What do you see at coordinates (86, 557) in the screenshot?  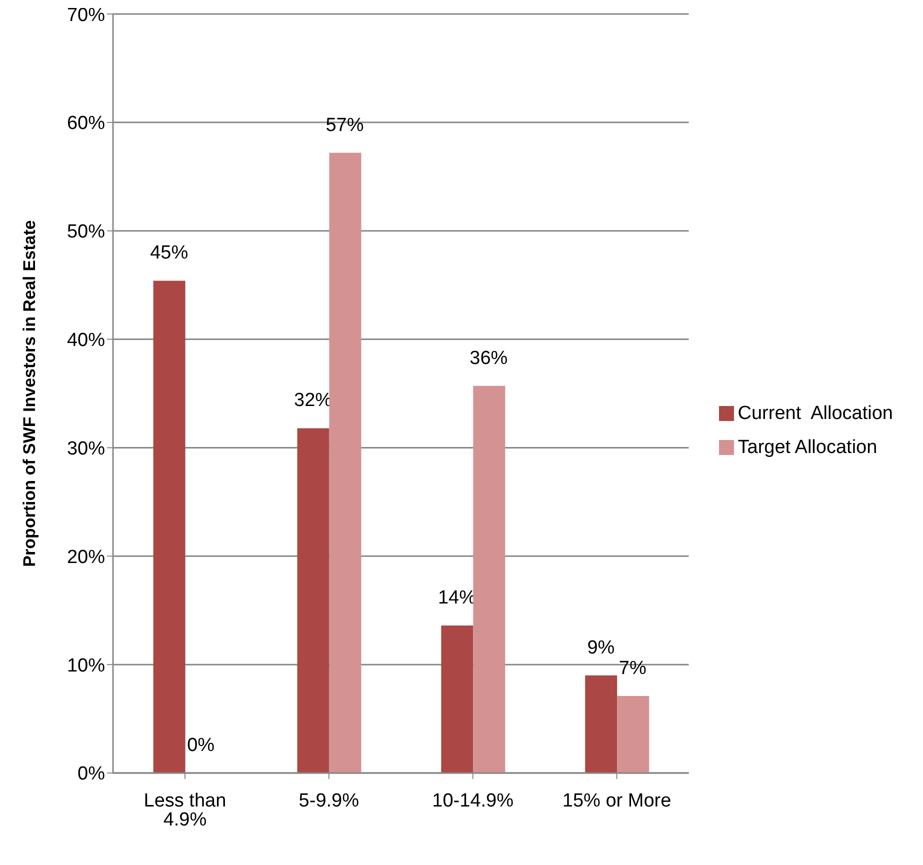 I see `y-tick-label: 20%` at bounding box center [86, 557].